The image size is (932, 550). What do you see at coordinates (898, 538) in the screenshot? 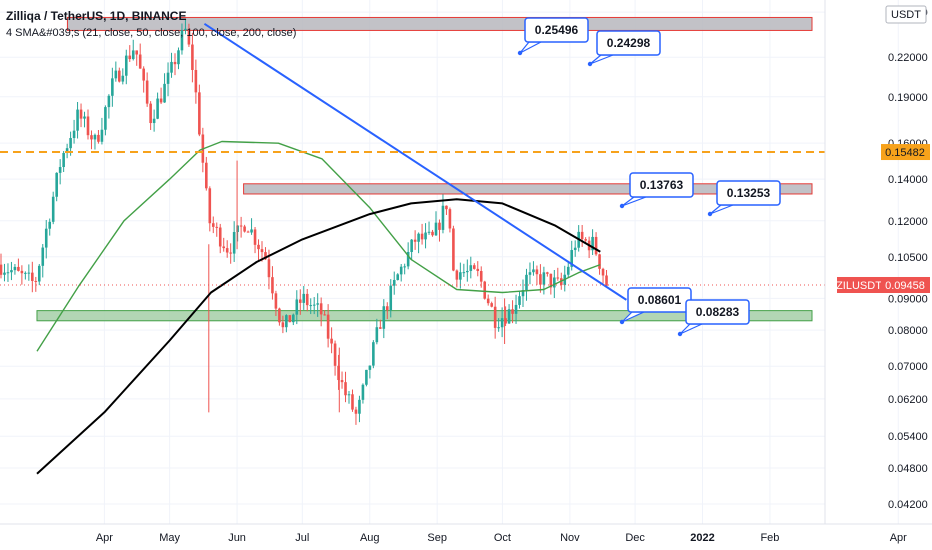
I see `time-tick-label: Apr` at bounding box center [898, 538].